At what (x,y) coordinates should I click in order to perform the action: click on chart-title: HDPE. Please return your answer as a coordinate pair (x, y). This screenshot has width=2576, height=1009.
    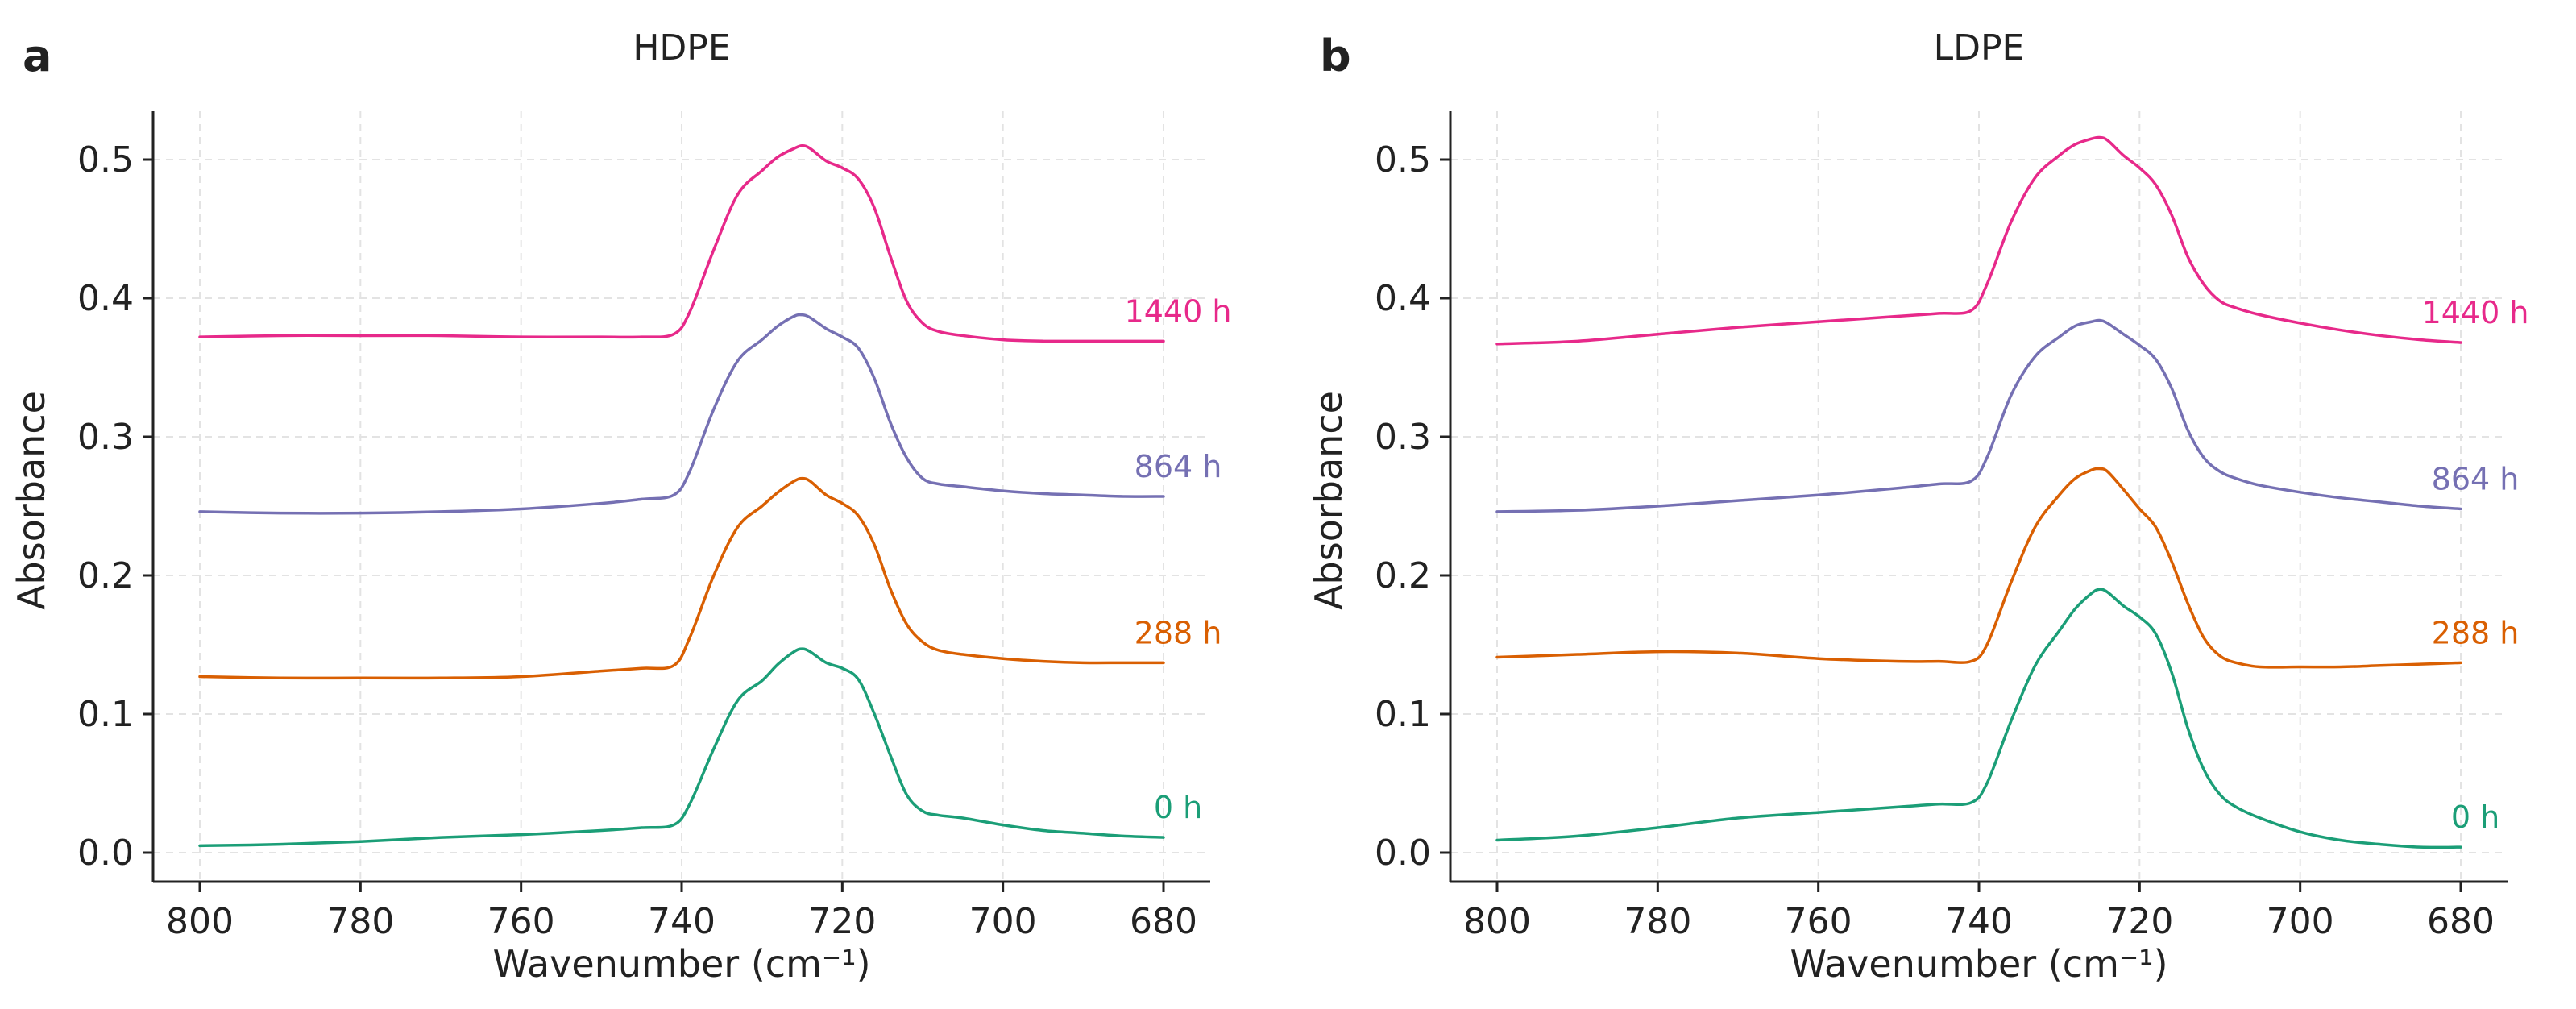
    Looking at the image, I should click on (681, 48).